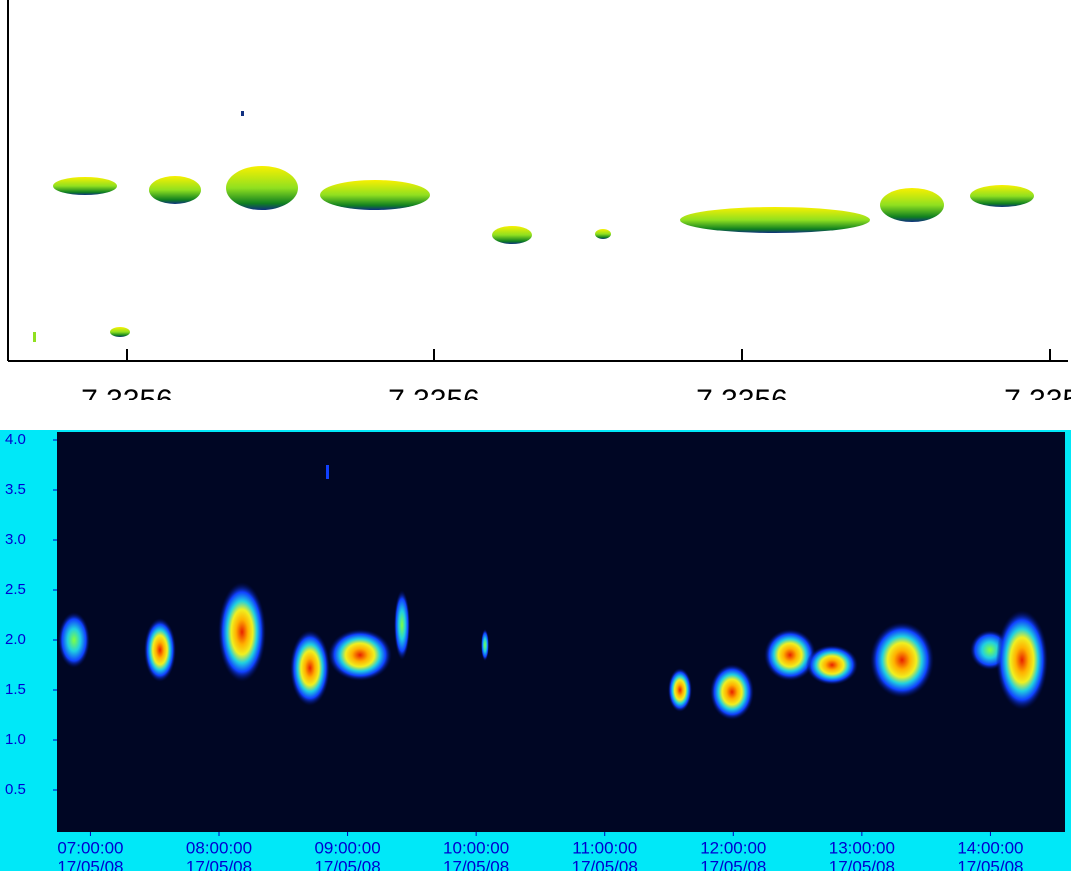  I want to click on y-tick-label: 1.5, so click(15, 689).